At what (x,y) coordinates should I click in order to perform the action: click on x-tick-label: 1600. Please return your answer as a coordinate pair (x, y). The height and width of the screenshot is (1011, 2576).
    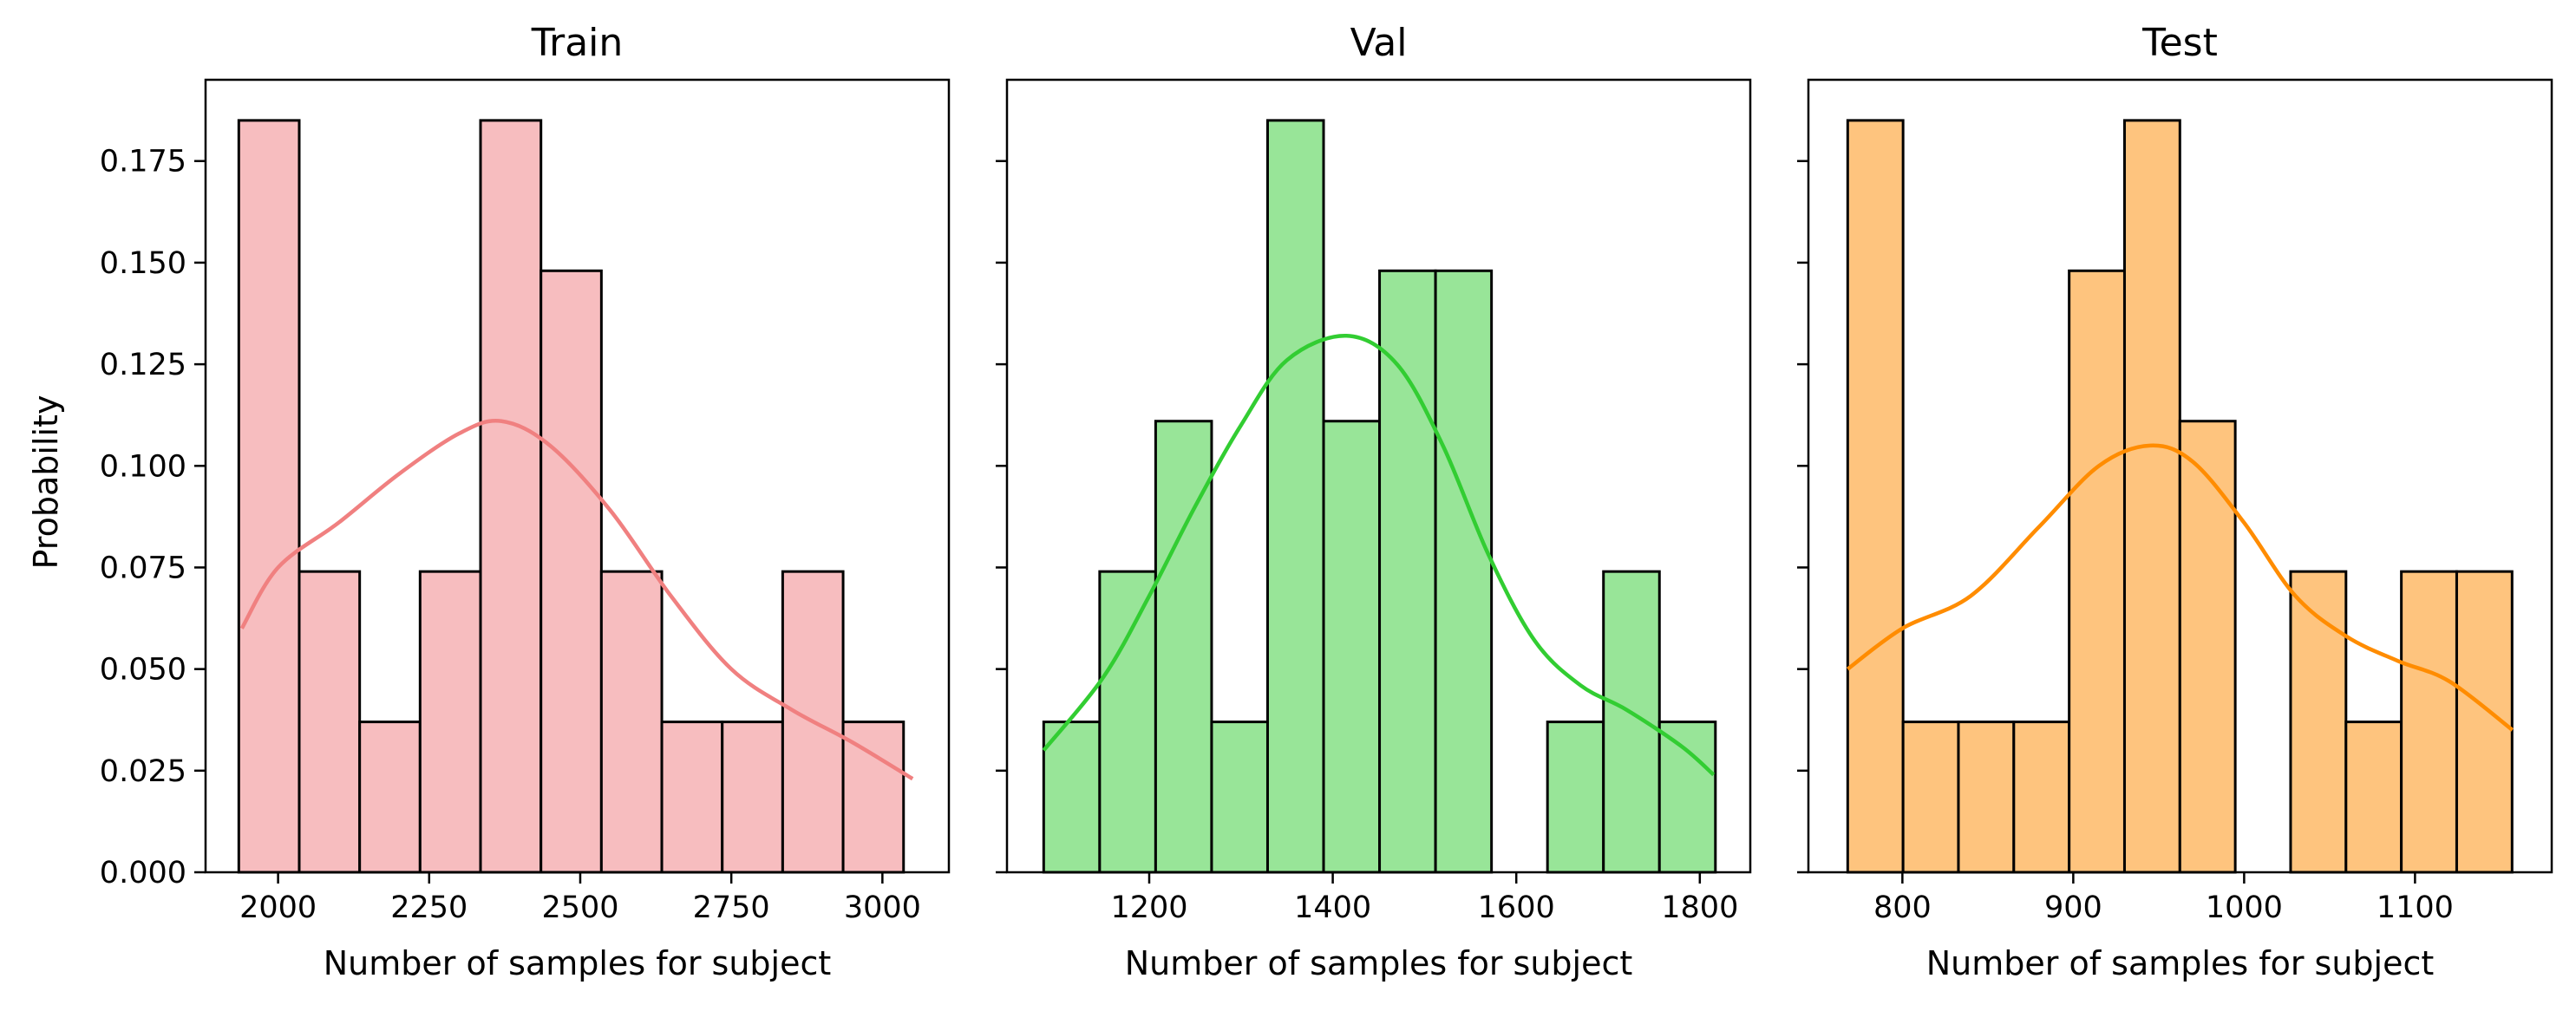
    Looking at the image, I should click on (1516, 907).